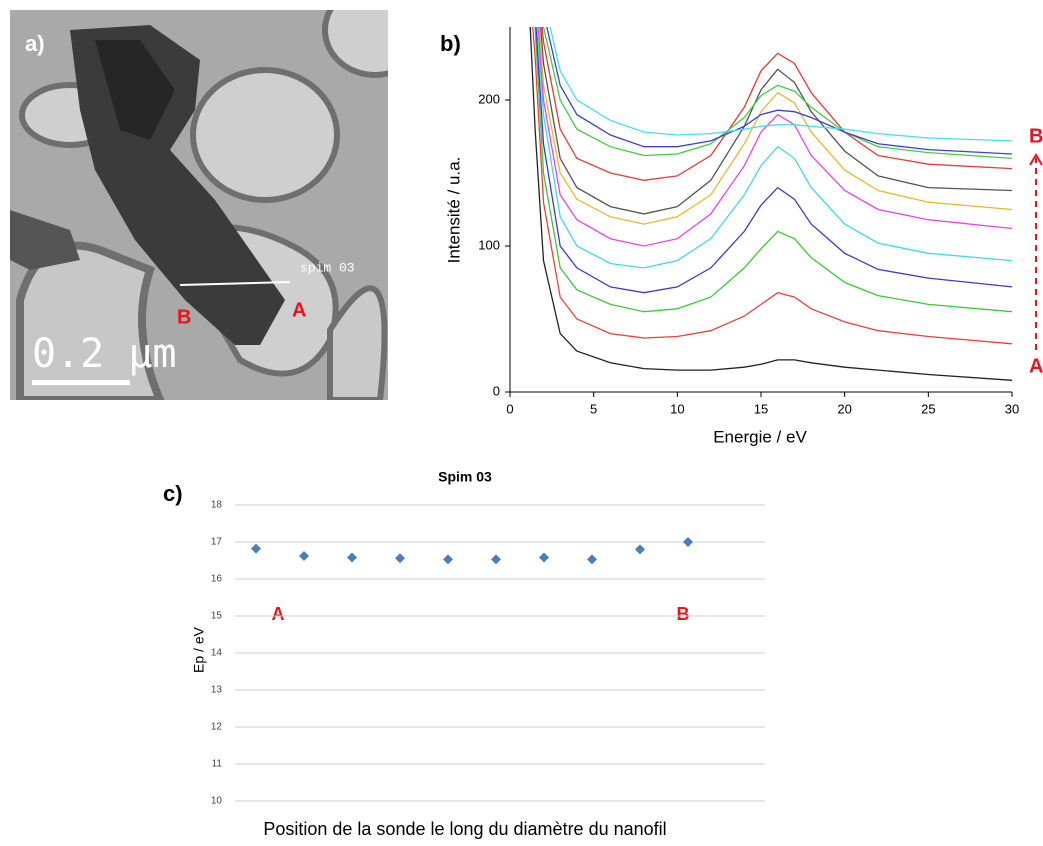 The image size is (1043, 846). What do you see at coordinates (465, 477) in the screenshot?
I see `chart-title: Spim 03` at bounding box center [465, 477].